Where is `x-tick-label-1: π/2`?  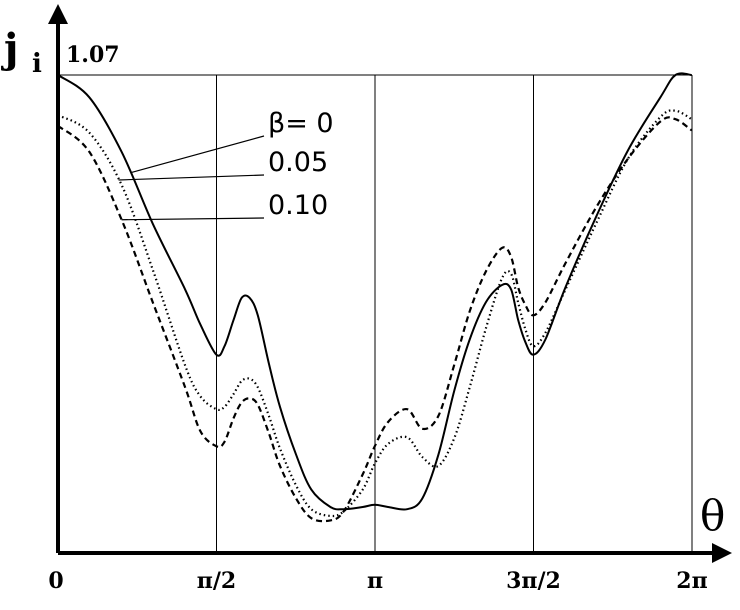 x-tick-label-1: π/2 is located at coordinates (216, 581).